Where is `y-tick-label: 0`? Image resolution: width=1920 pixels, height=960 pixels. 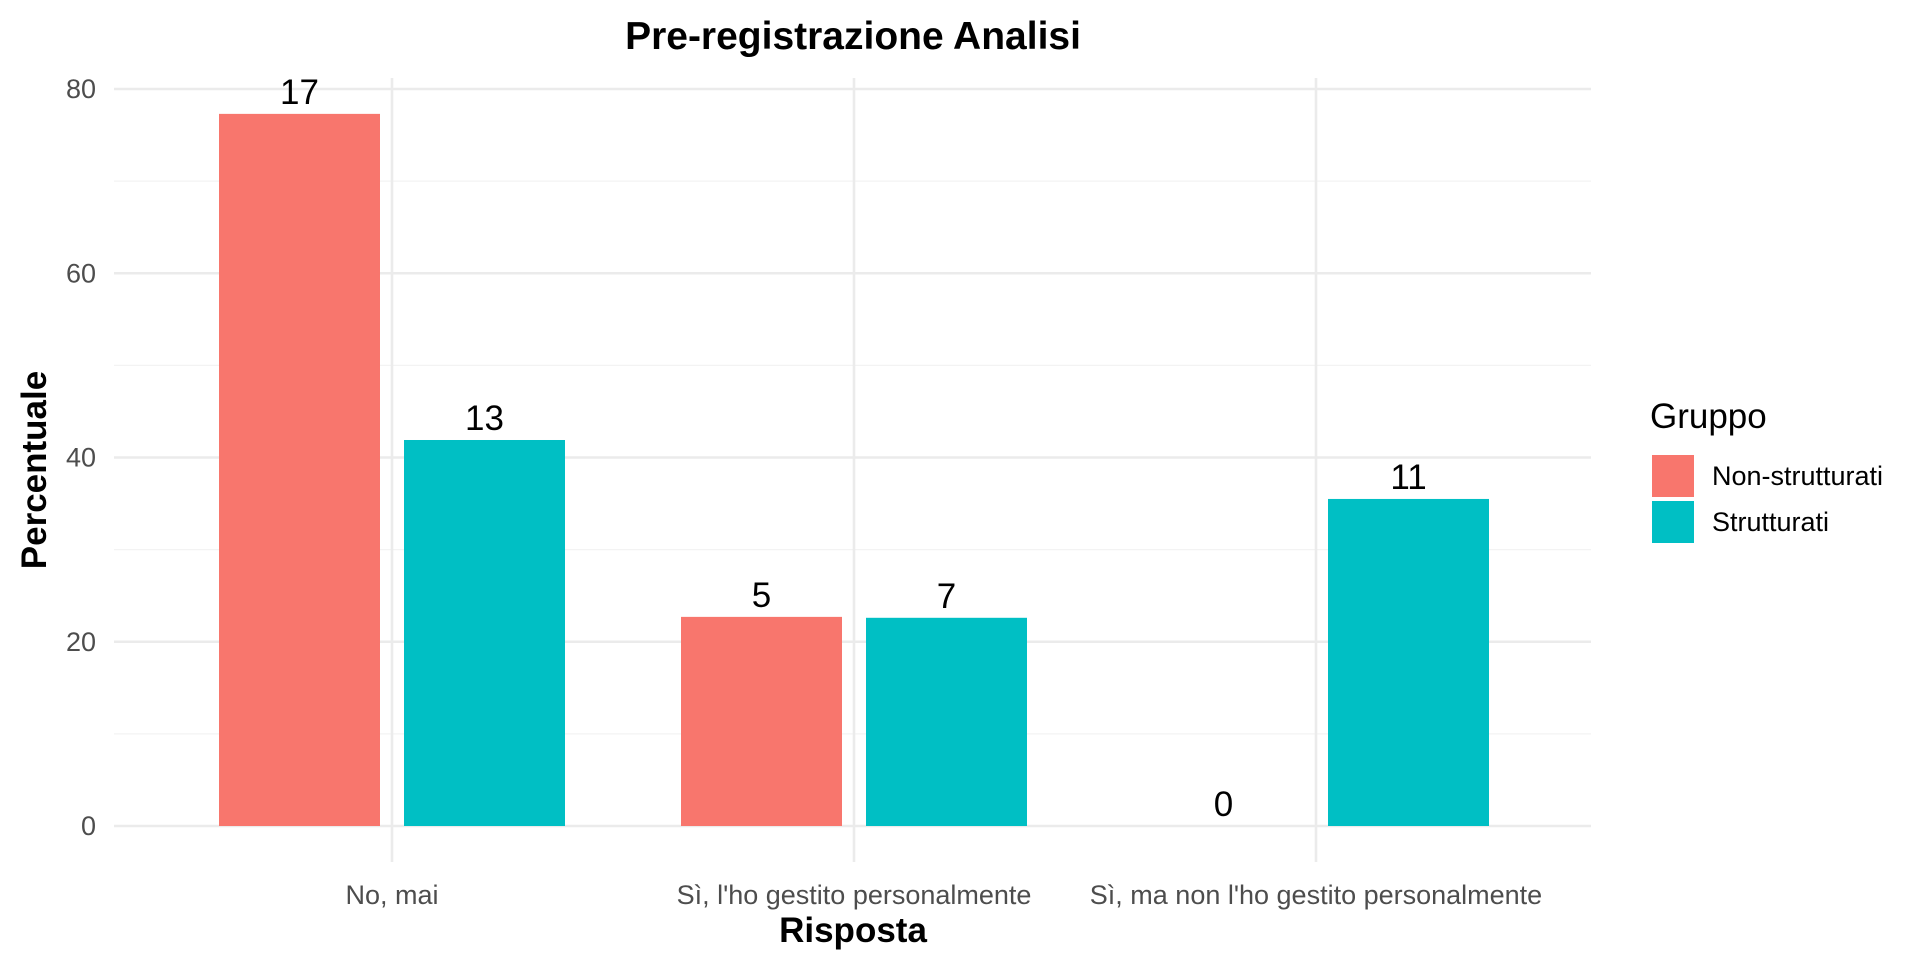
y-tick-label: 0 is located at coordinates (88, 826).